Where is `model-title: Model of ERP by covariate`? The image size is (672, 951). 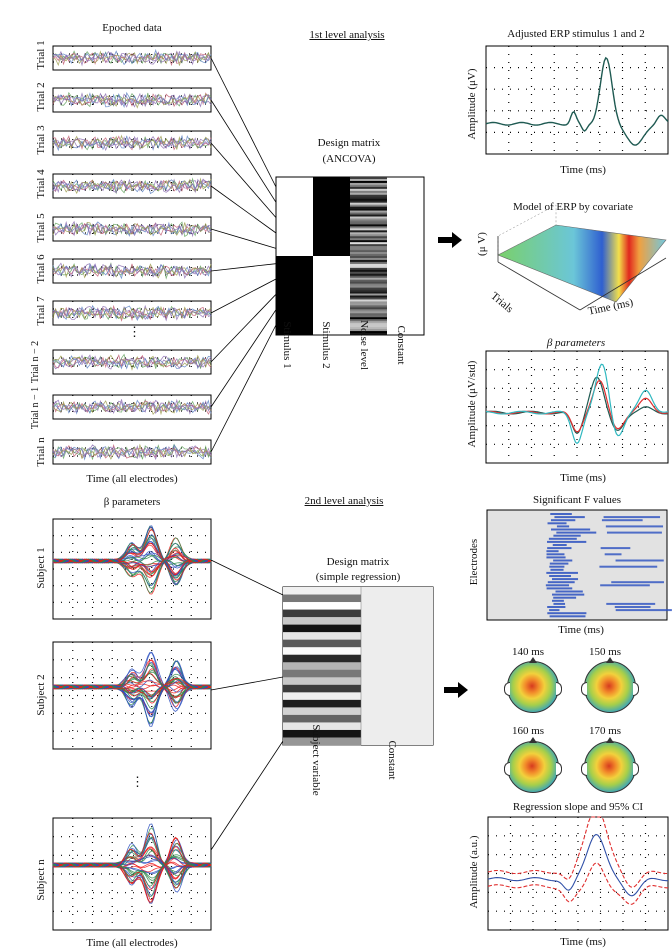
model-title: Model of ERP by covariate is located at coordinates (573, 207).